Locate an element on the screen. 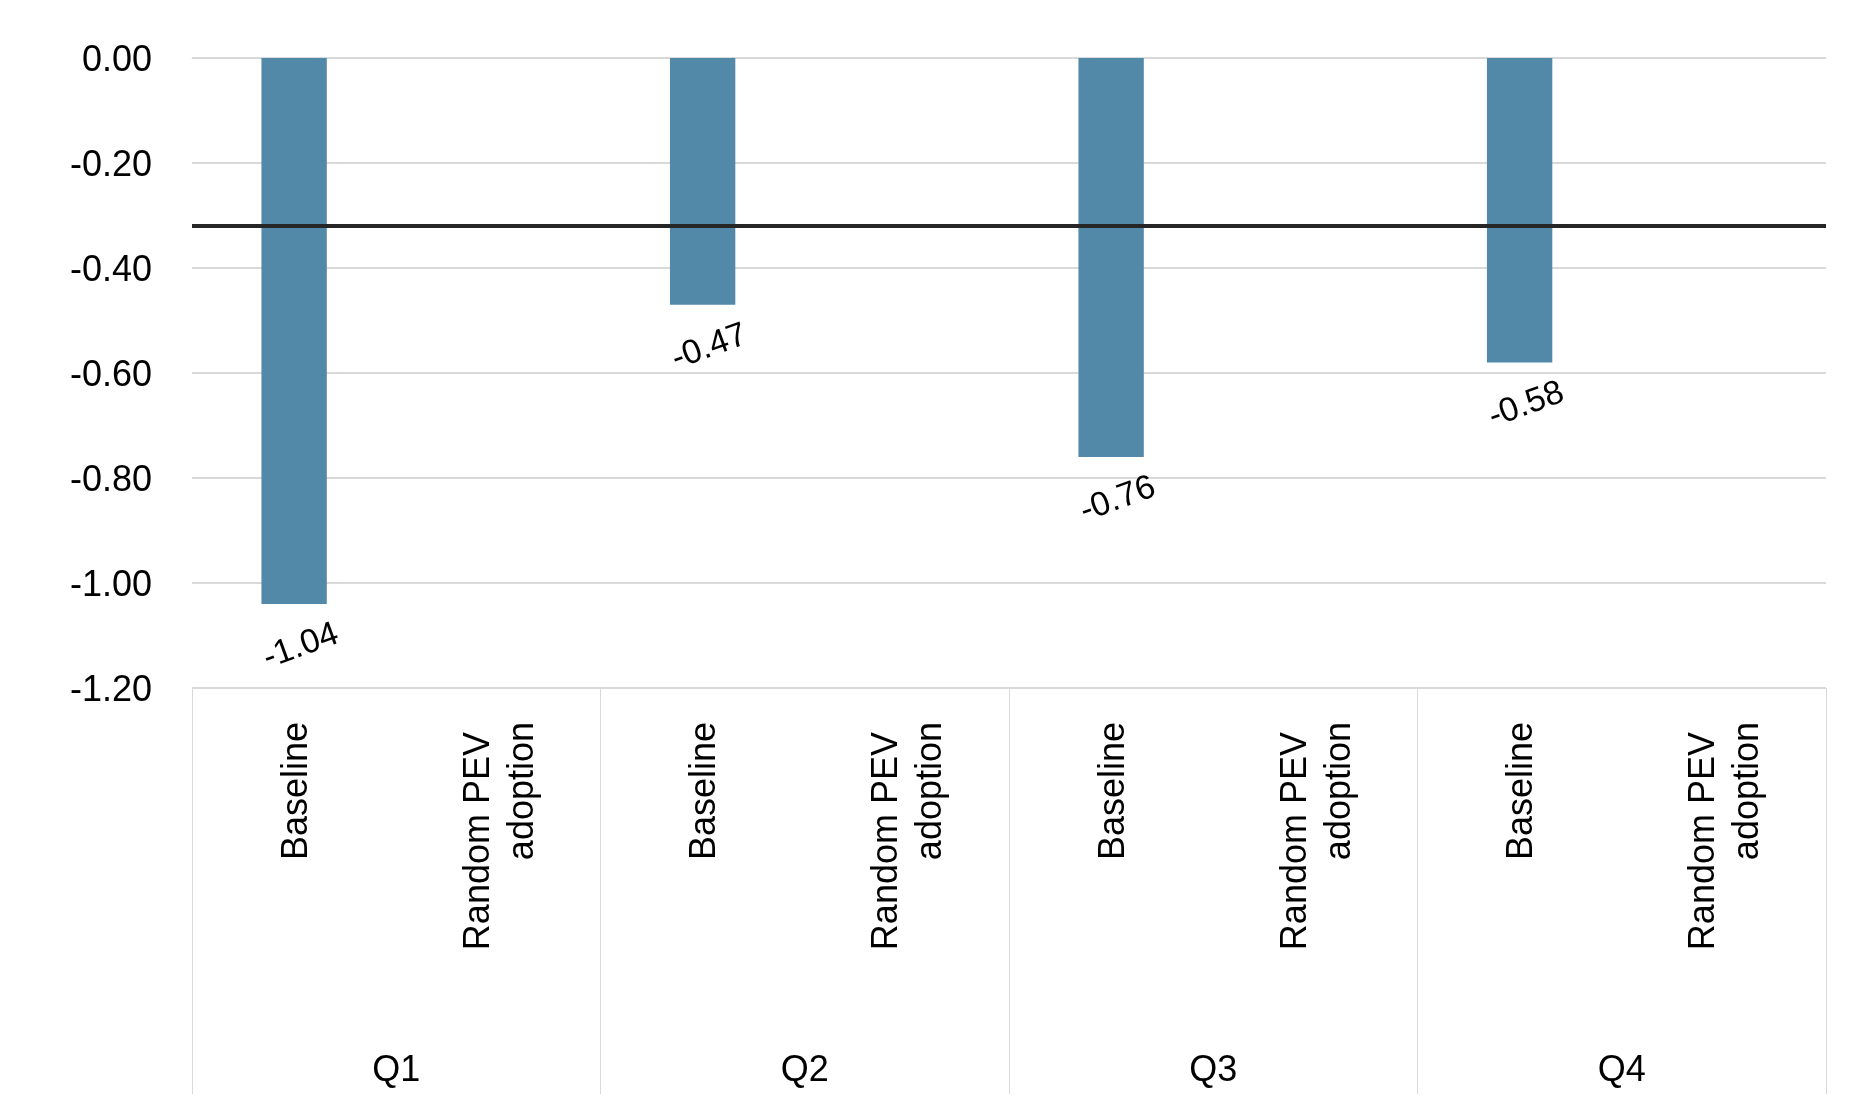 This screenshot has height=1102, width=1858. y-tick-label: -0.40 is located at coordinates (110, 268).